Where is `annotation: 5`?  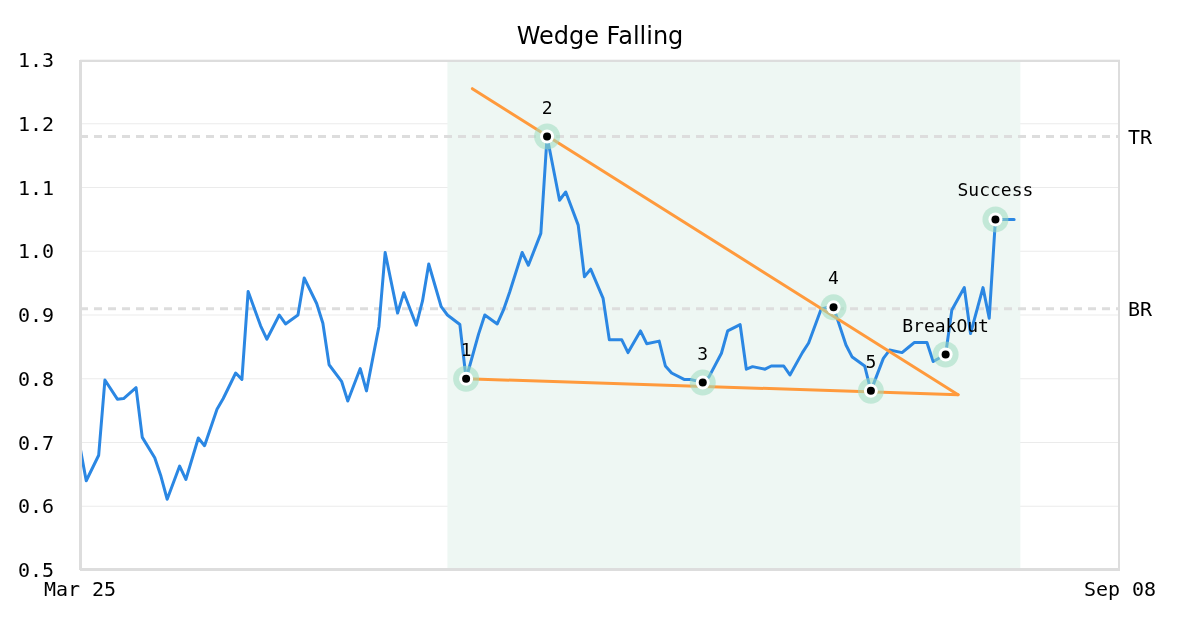
annotation: 5 is located at coordinates (871, 361).